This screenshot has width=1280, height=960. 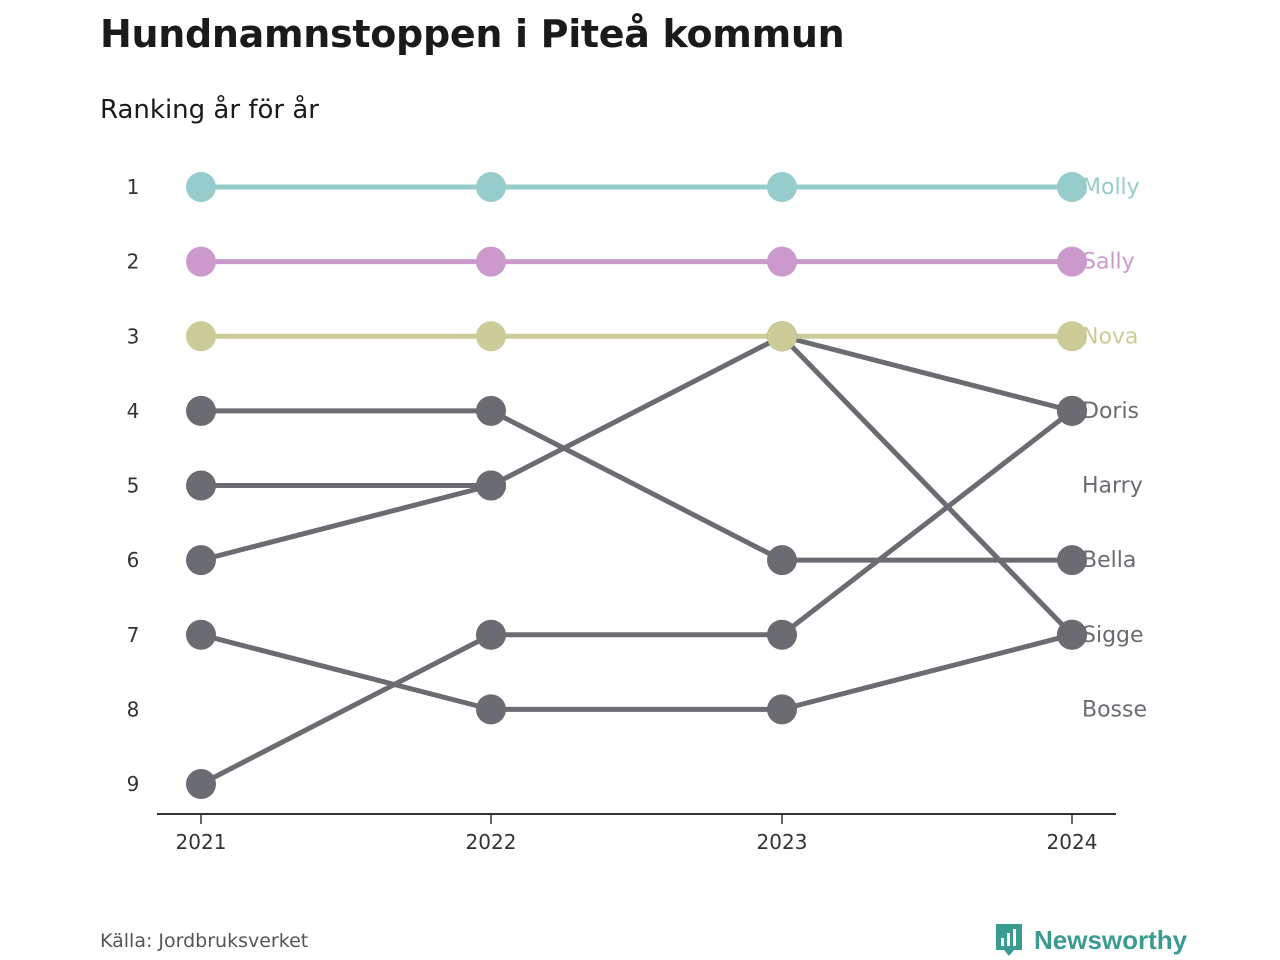 What do you see at coordinates (1111, 939) in the screenshot?
I see `brand-name: Newsworthy` at bounding box center [1111, 939].